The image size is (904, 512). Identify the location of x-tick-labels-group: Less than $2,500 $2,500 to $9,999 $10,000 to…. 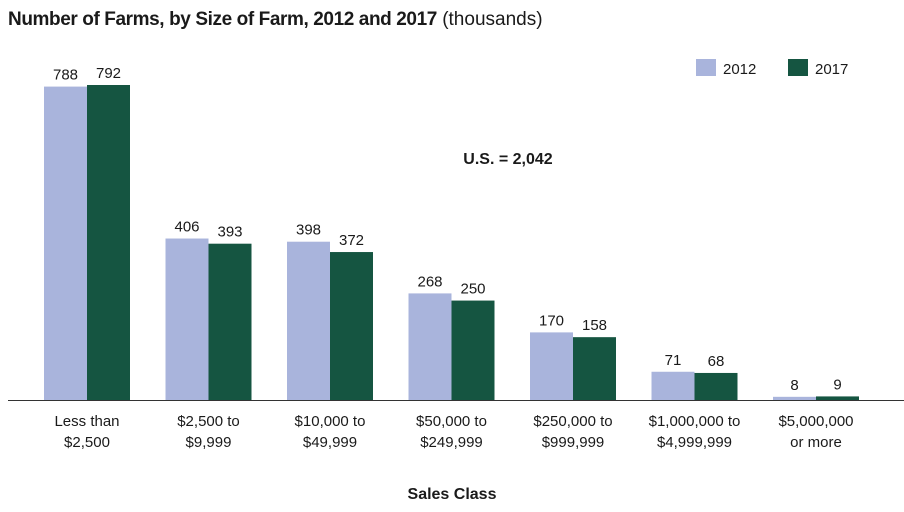
(453, 432).